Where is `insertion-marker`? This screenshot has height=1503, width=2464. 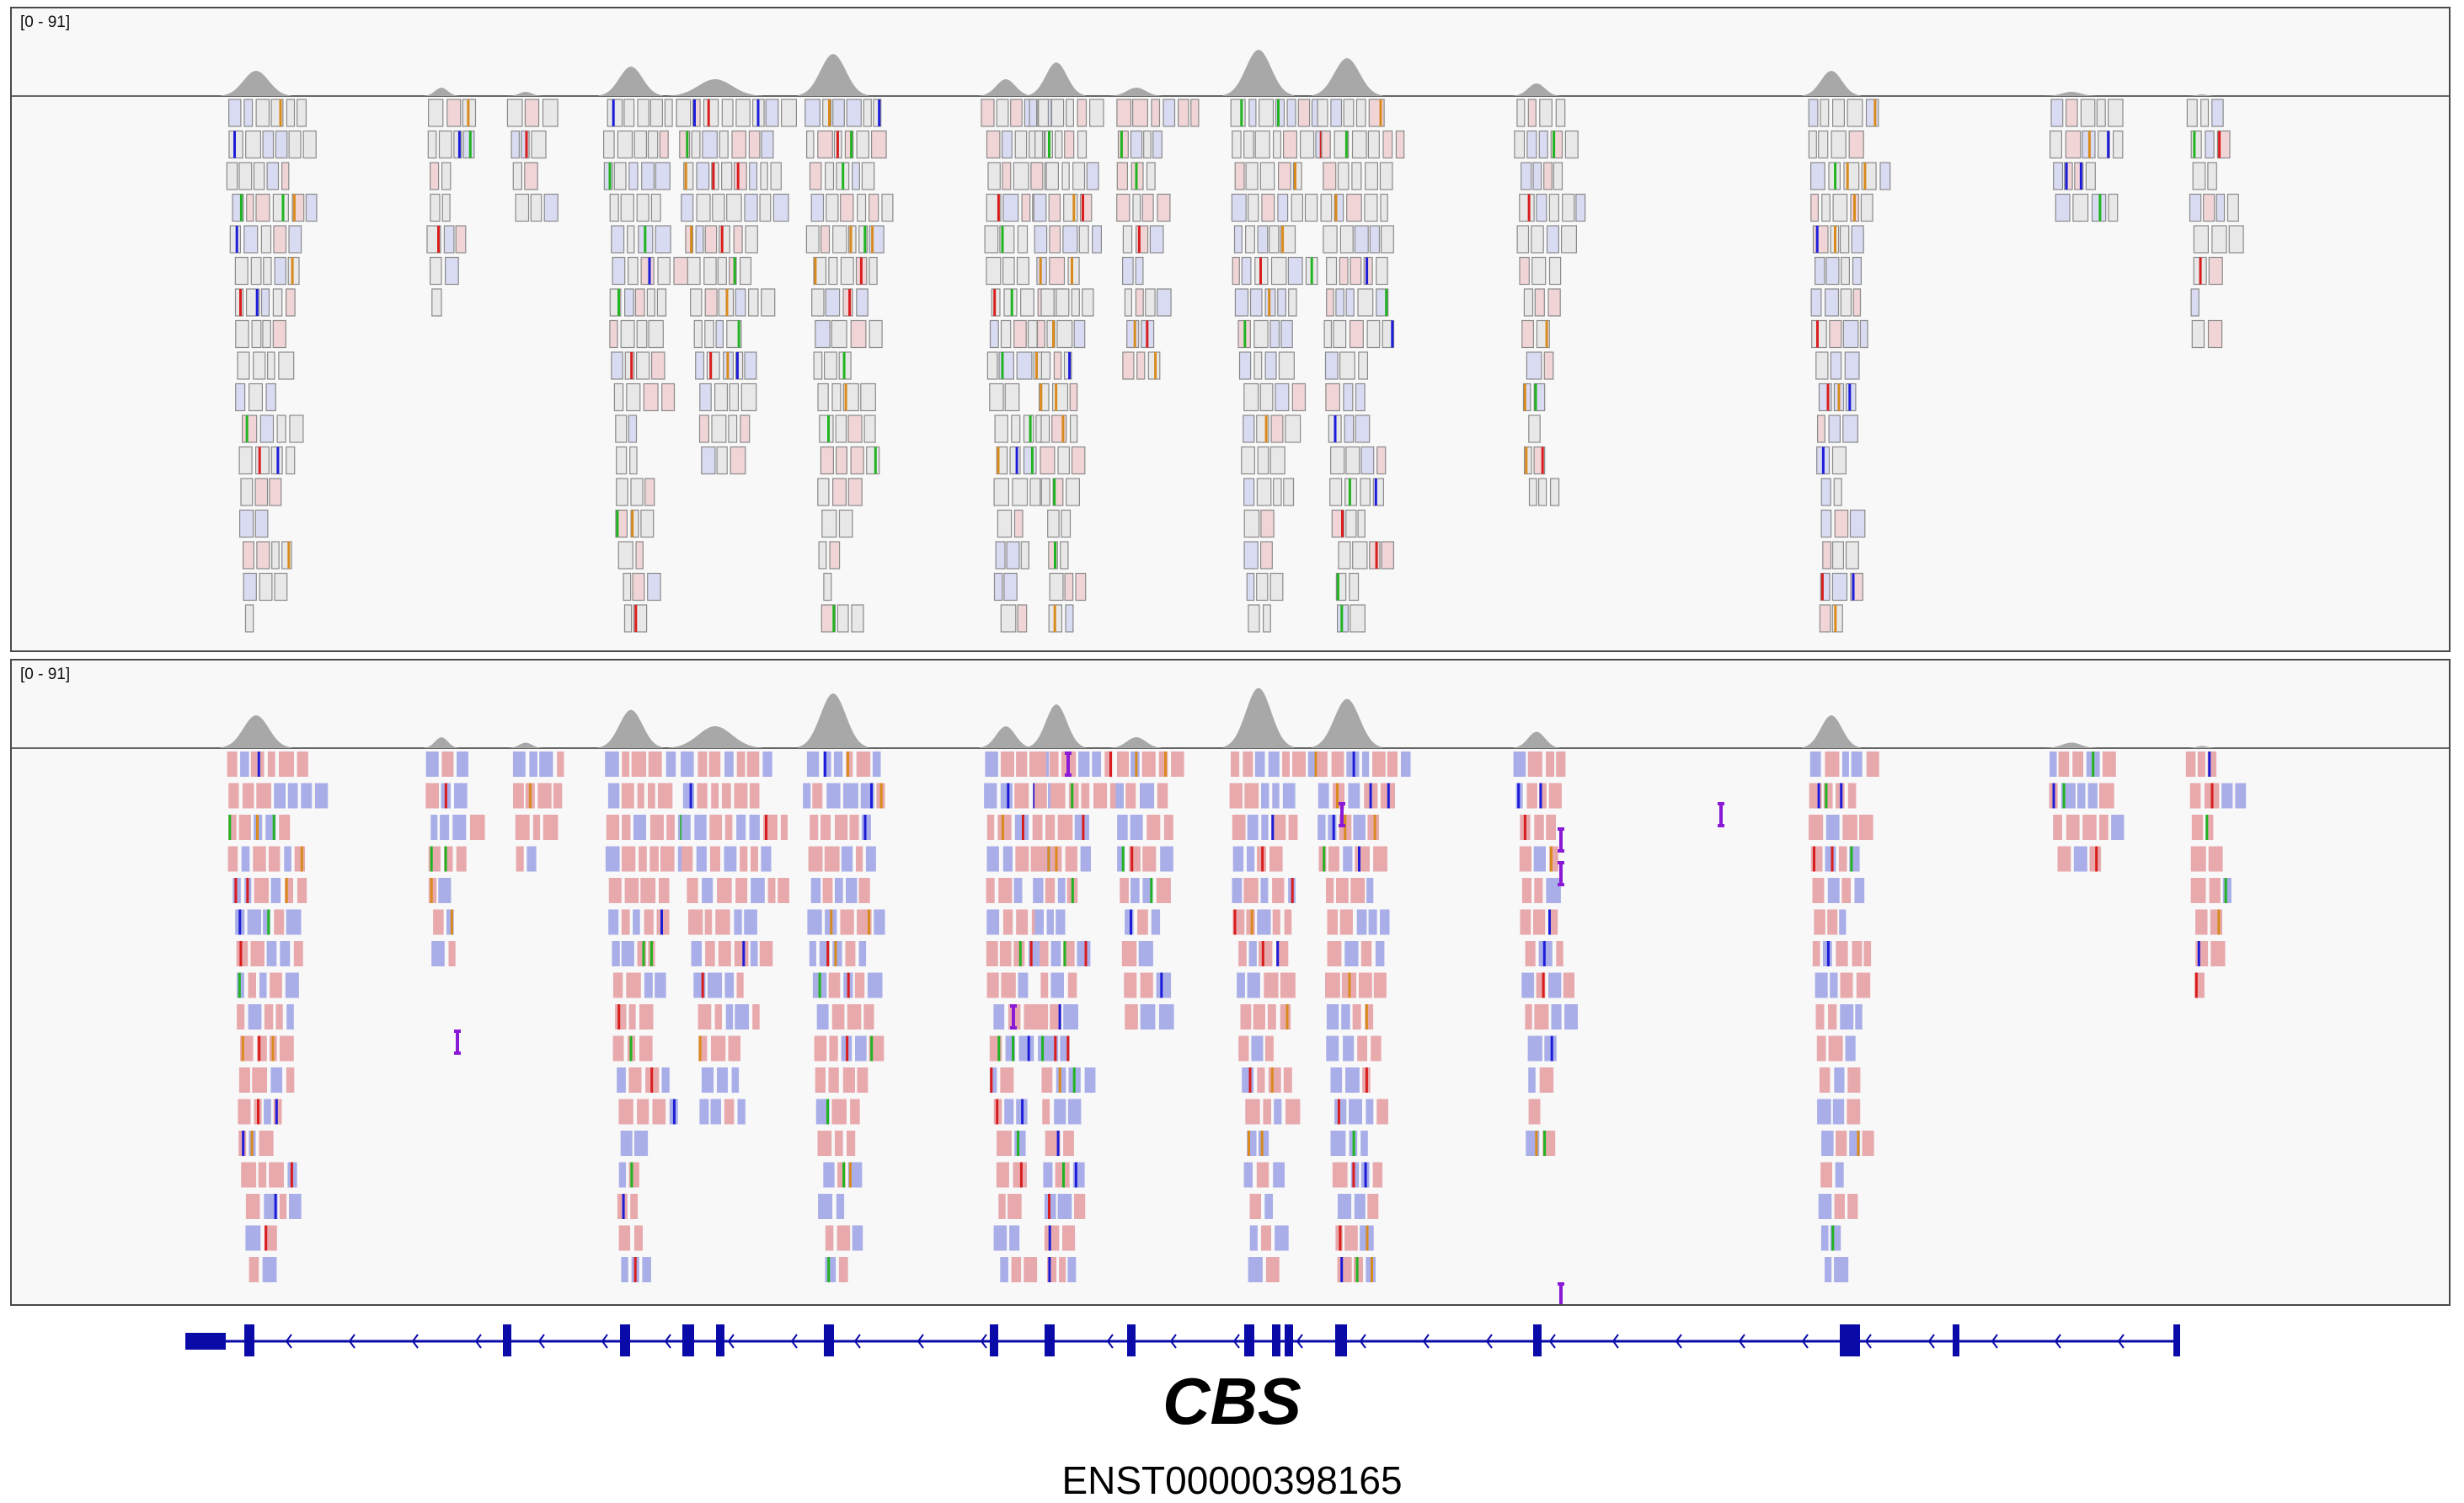 insertion-marker is located at coordinates (457, 1042).